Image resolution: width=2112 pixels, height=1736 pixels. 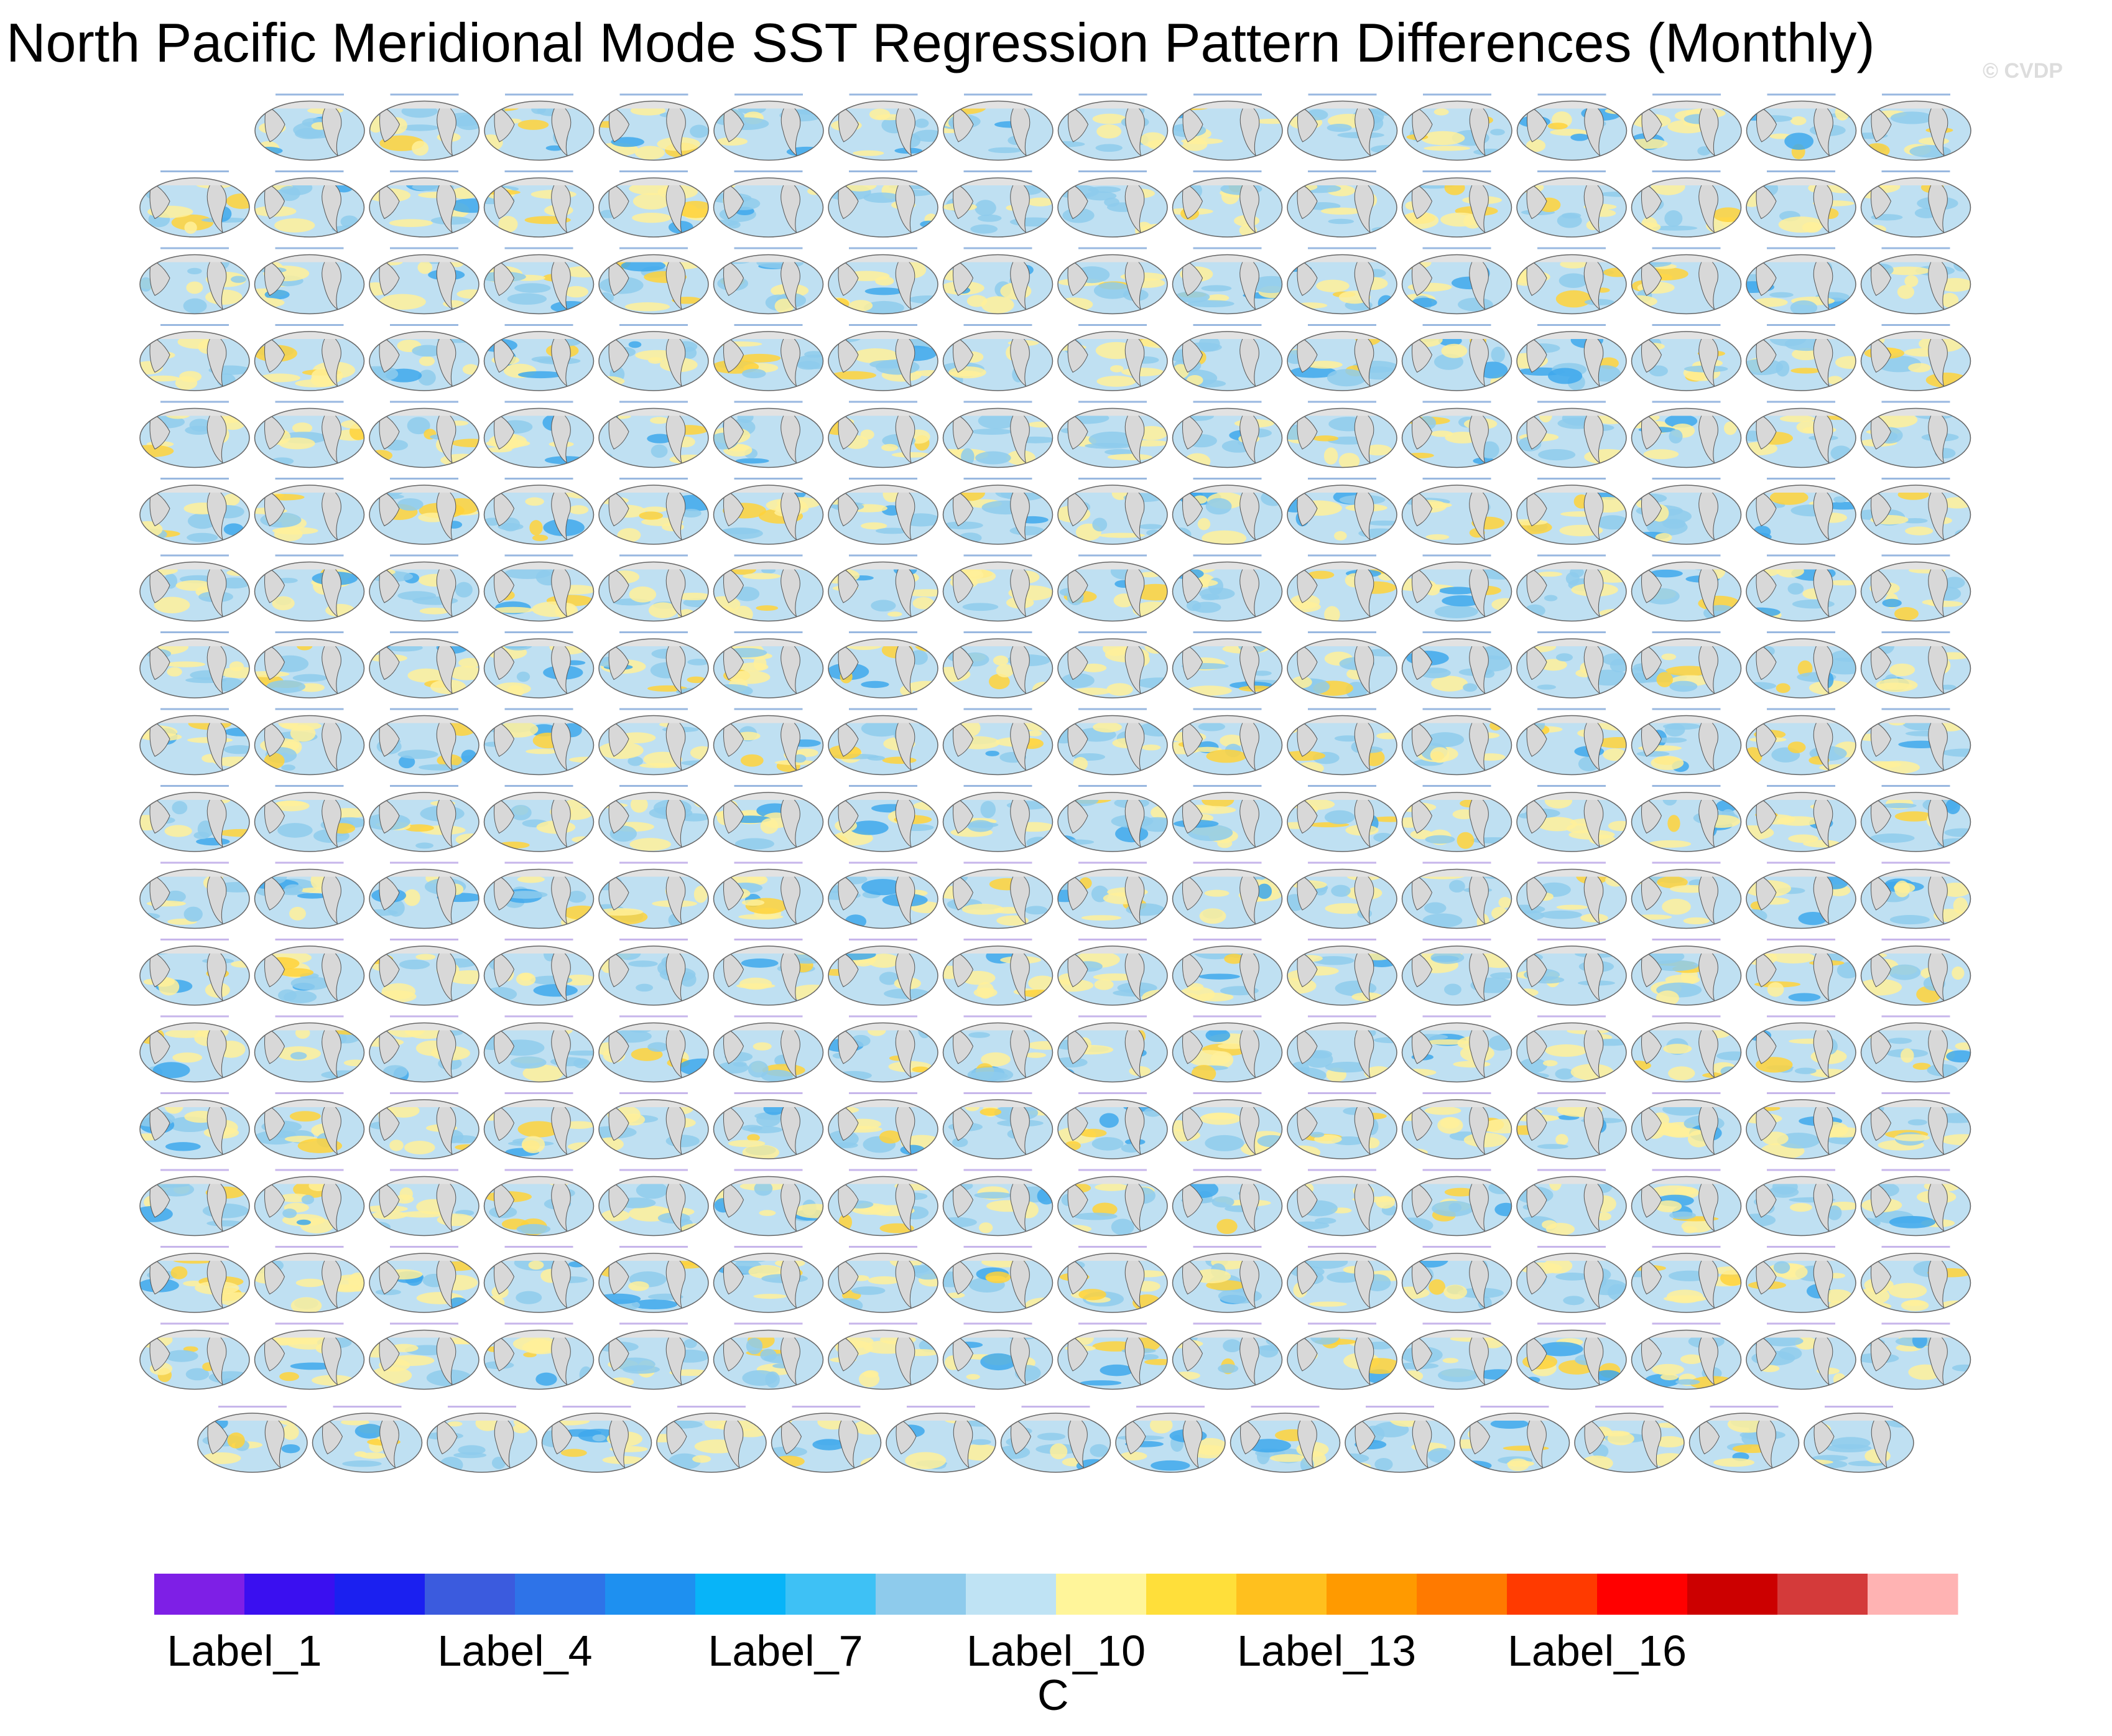 I want to click on colorbar-tick-label: Label_1, so click(x=244, y=1651).